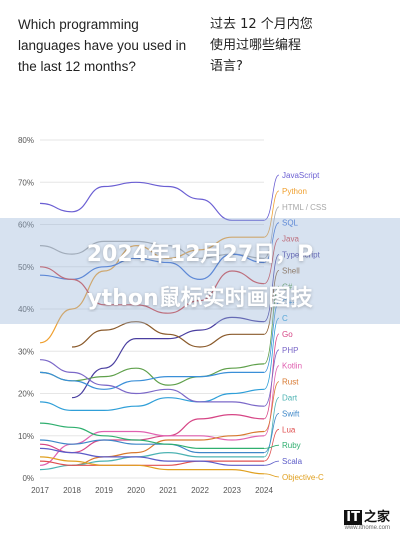 Image resolution: width=400 pixels, height=537 pixels. I want to click on x-tick-label: 2020, so click(136, 490).